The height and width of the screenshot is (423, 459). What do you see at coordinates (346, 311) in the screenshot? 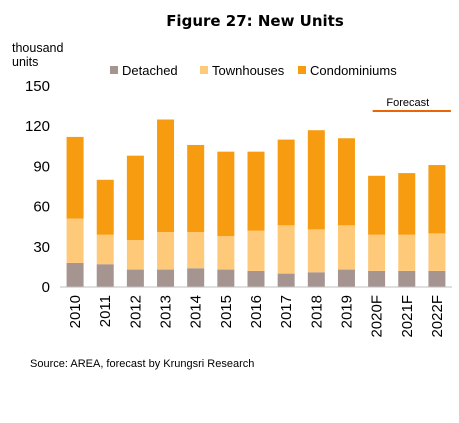
I see `x-tick-label: 2019` at bounding box center [346, 311].